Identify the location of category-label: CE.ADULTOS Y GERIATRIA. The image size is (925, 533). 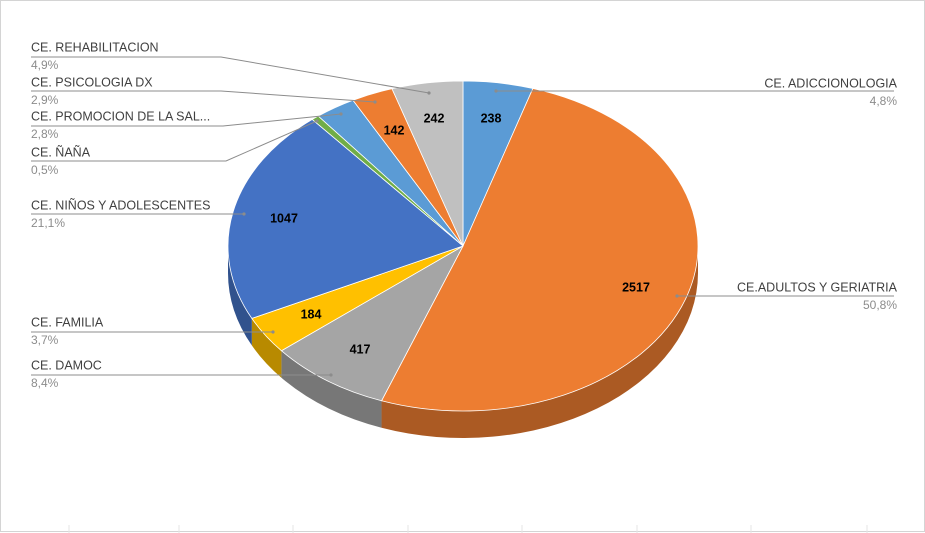
(817, 287).